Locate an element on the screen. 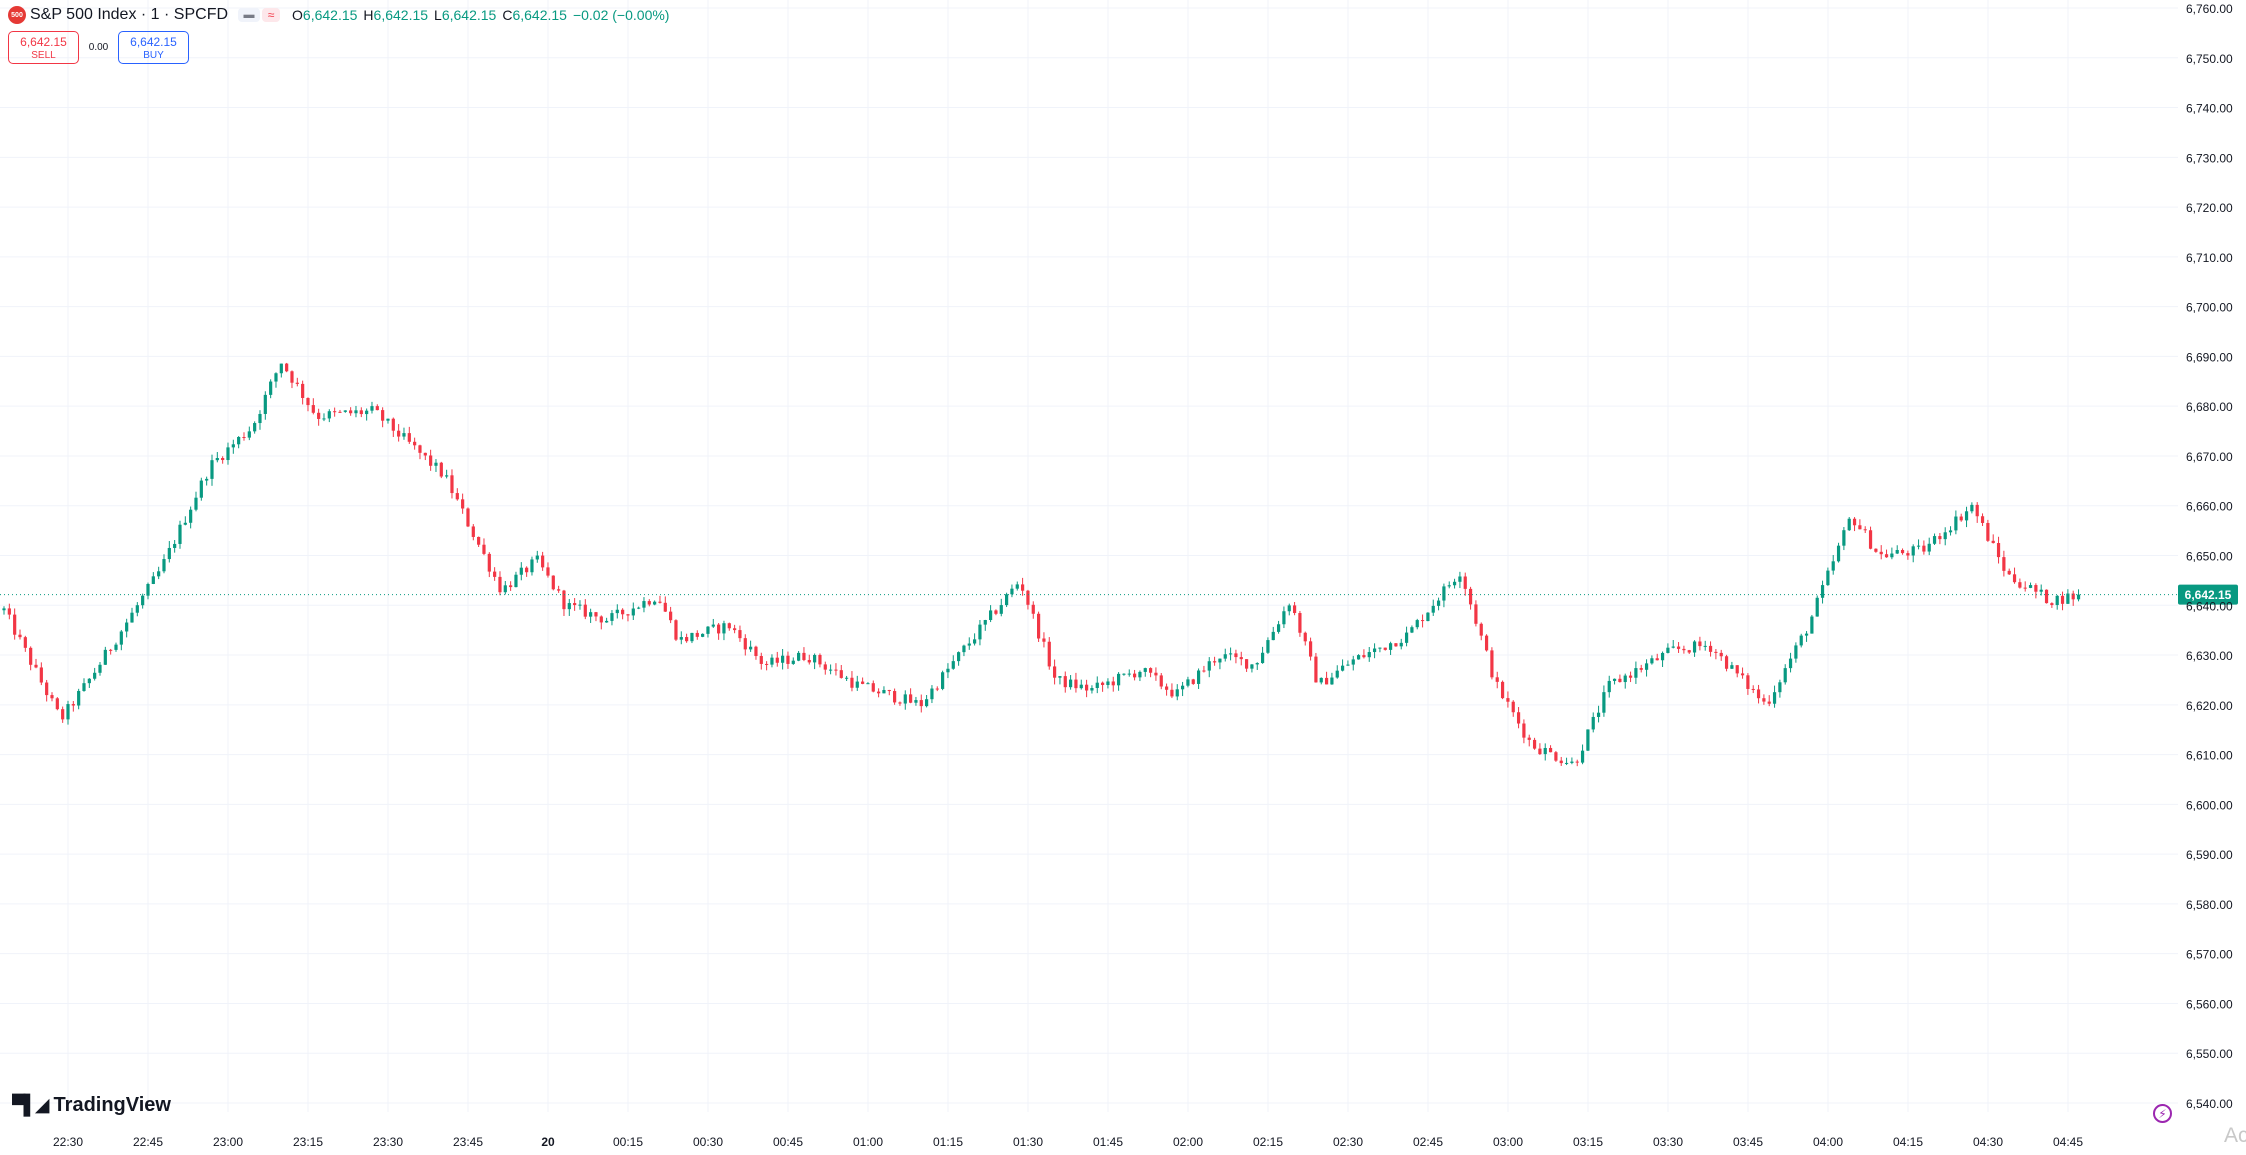 This screenshot has width=2246, height=1155. x-tick-label: 04:30 is located at coordinates (1988, 1142).